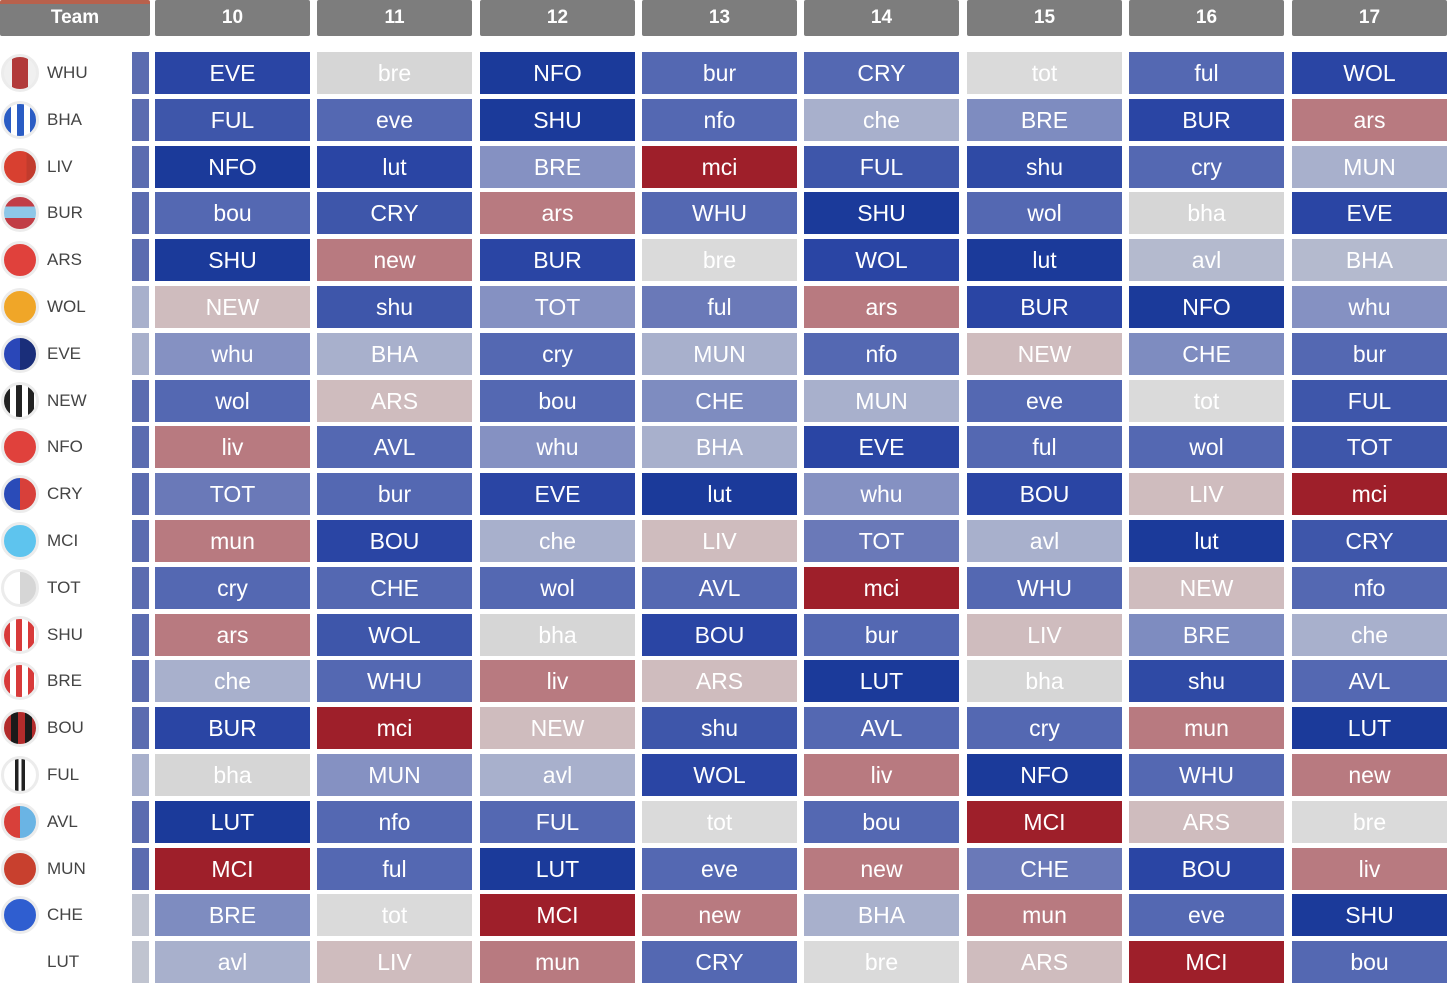  Describe the element at coordinates (1369, 635) in the screenshot. I see `fixture-cell: che` at that location.